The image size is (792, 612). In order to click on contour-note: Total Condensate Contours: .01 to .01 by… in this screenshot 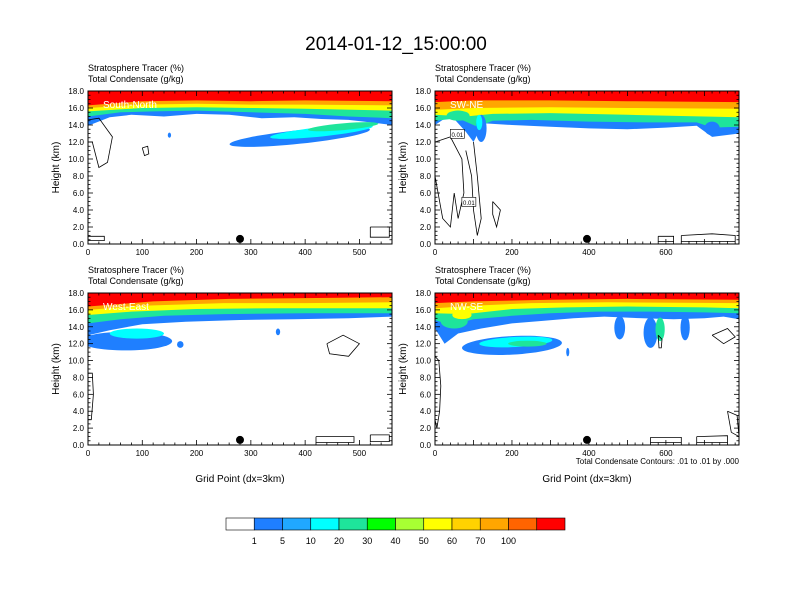, I will do `click(658, 461)`.